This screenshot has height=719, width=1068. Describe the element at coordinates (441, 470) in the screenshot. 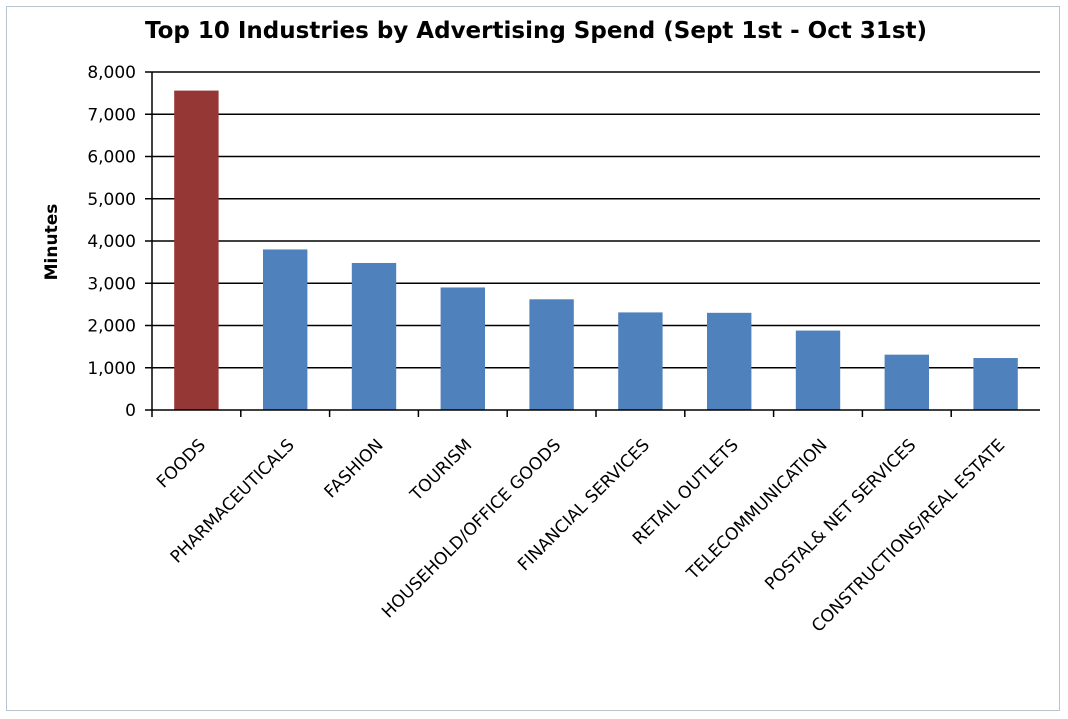

I see `x-tick-label: TOURISM` at that location.